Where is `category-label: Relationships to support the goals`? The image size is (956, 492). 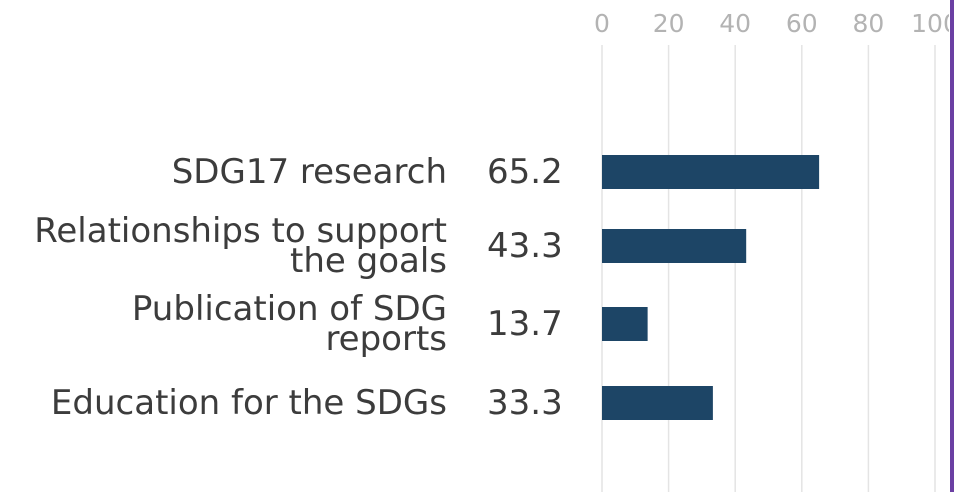
category-label: Relationships to support the goals is located at coordinates (240, 246).